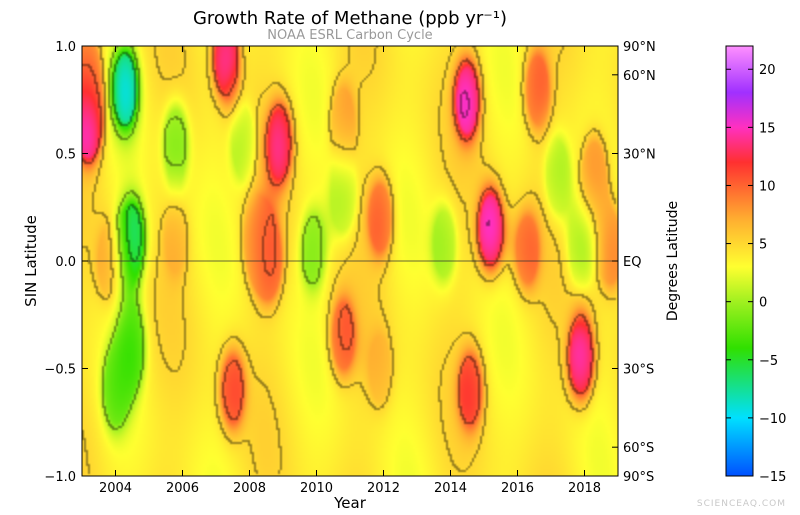 This screenshot has width=800, height=515. What do you see at coordinates (65, 47) in the screenshot?
I see `y-tick-label: 1.0` at bounding box center [65, 47].